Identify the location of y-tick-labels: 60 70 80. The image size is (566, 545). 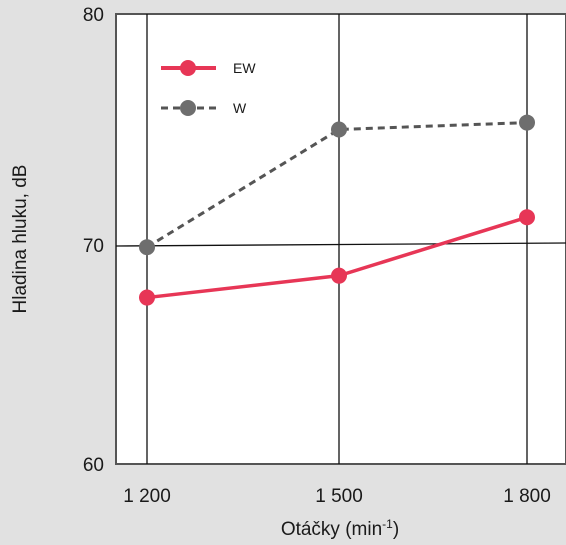
(93, 240).